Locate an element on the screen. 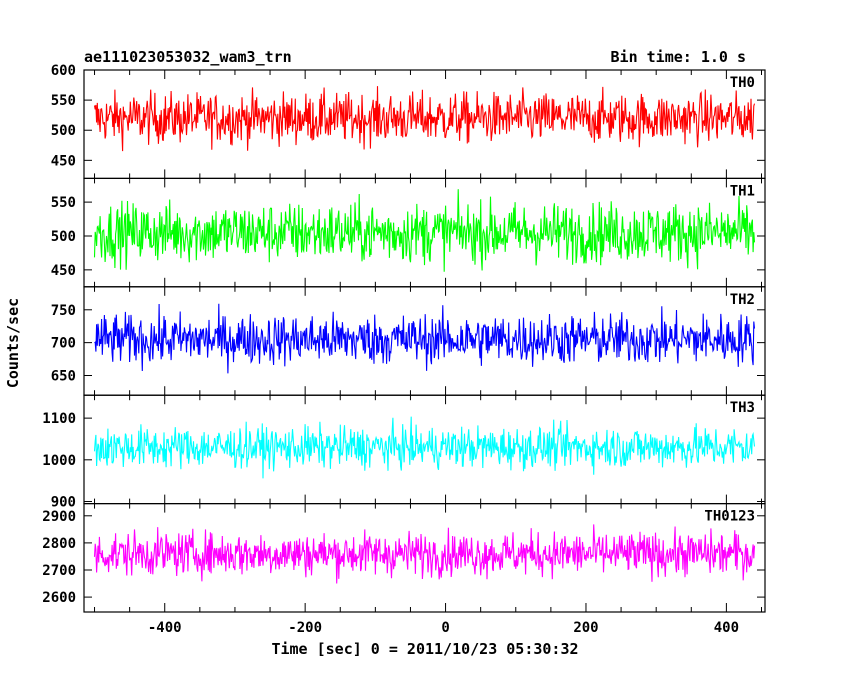  panel-label: TH1 is located at coordinates (742, 191).